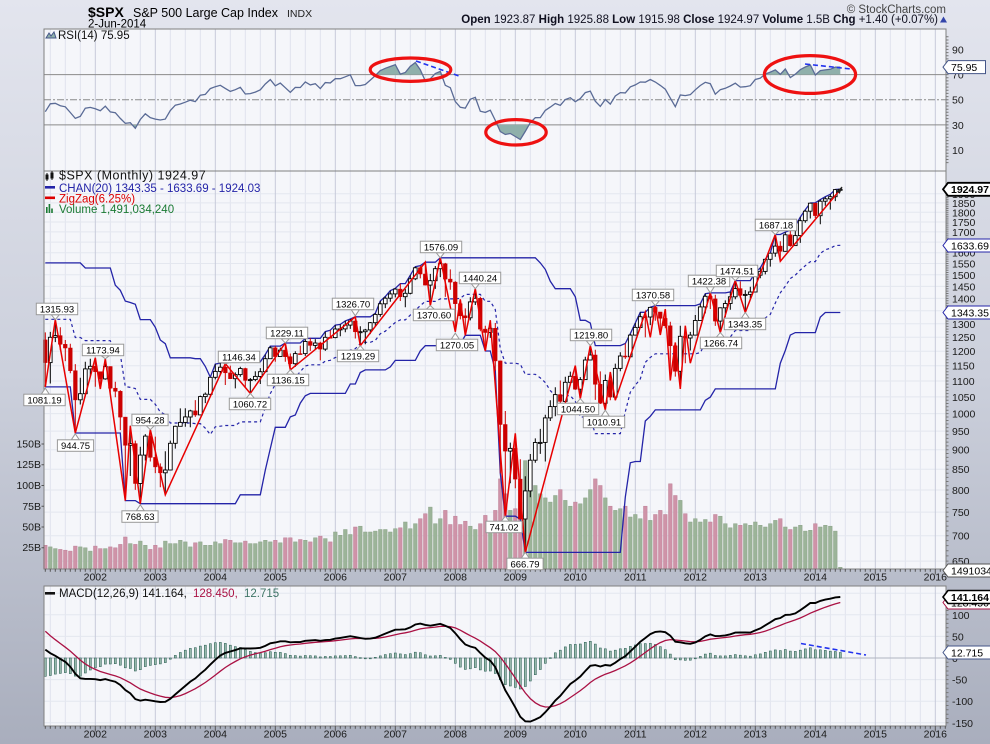  What do you see at coordinates (958, 151) in the screenshot?
I see `svg-text: 10` at bounding box center [958, 151].